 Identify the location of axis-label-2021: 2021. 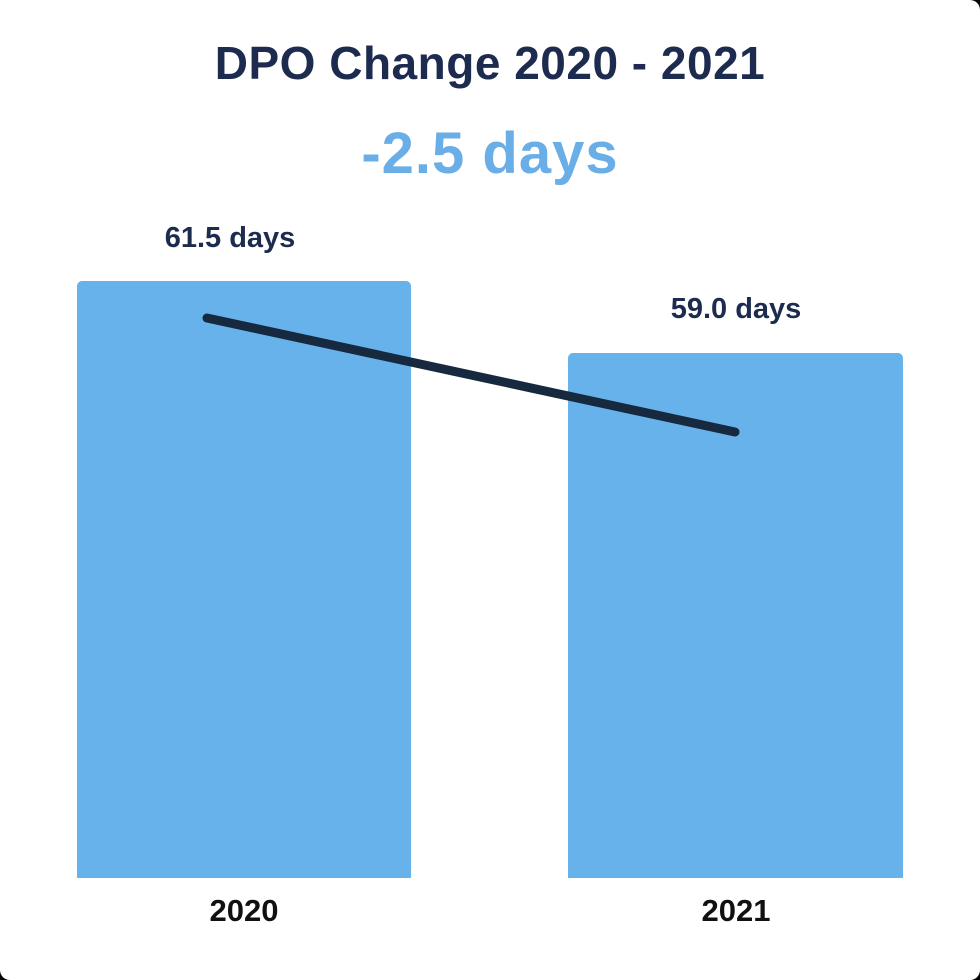
(736, 910).